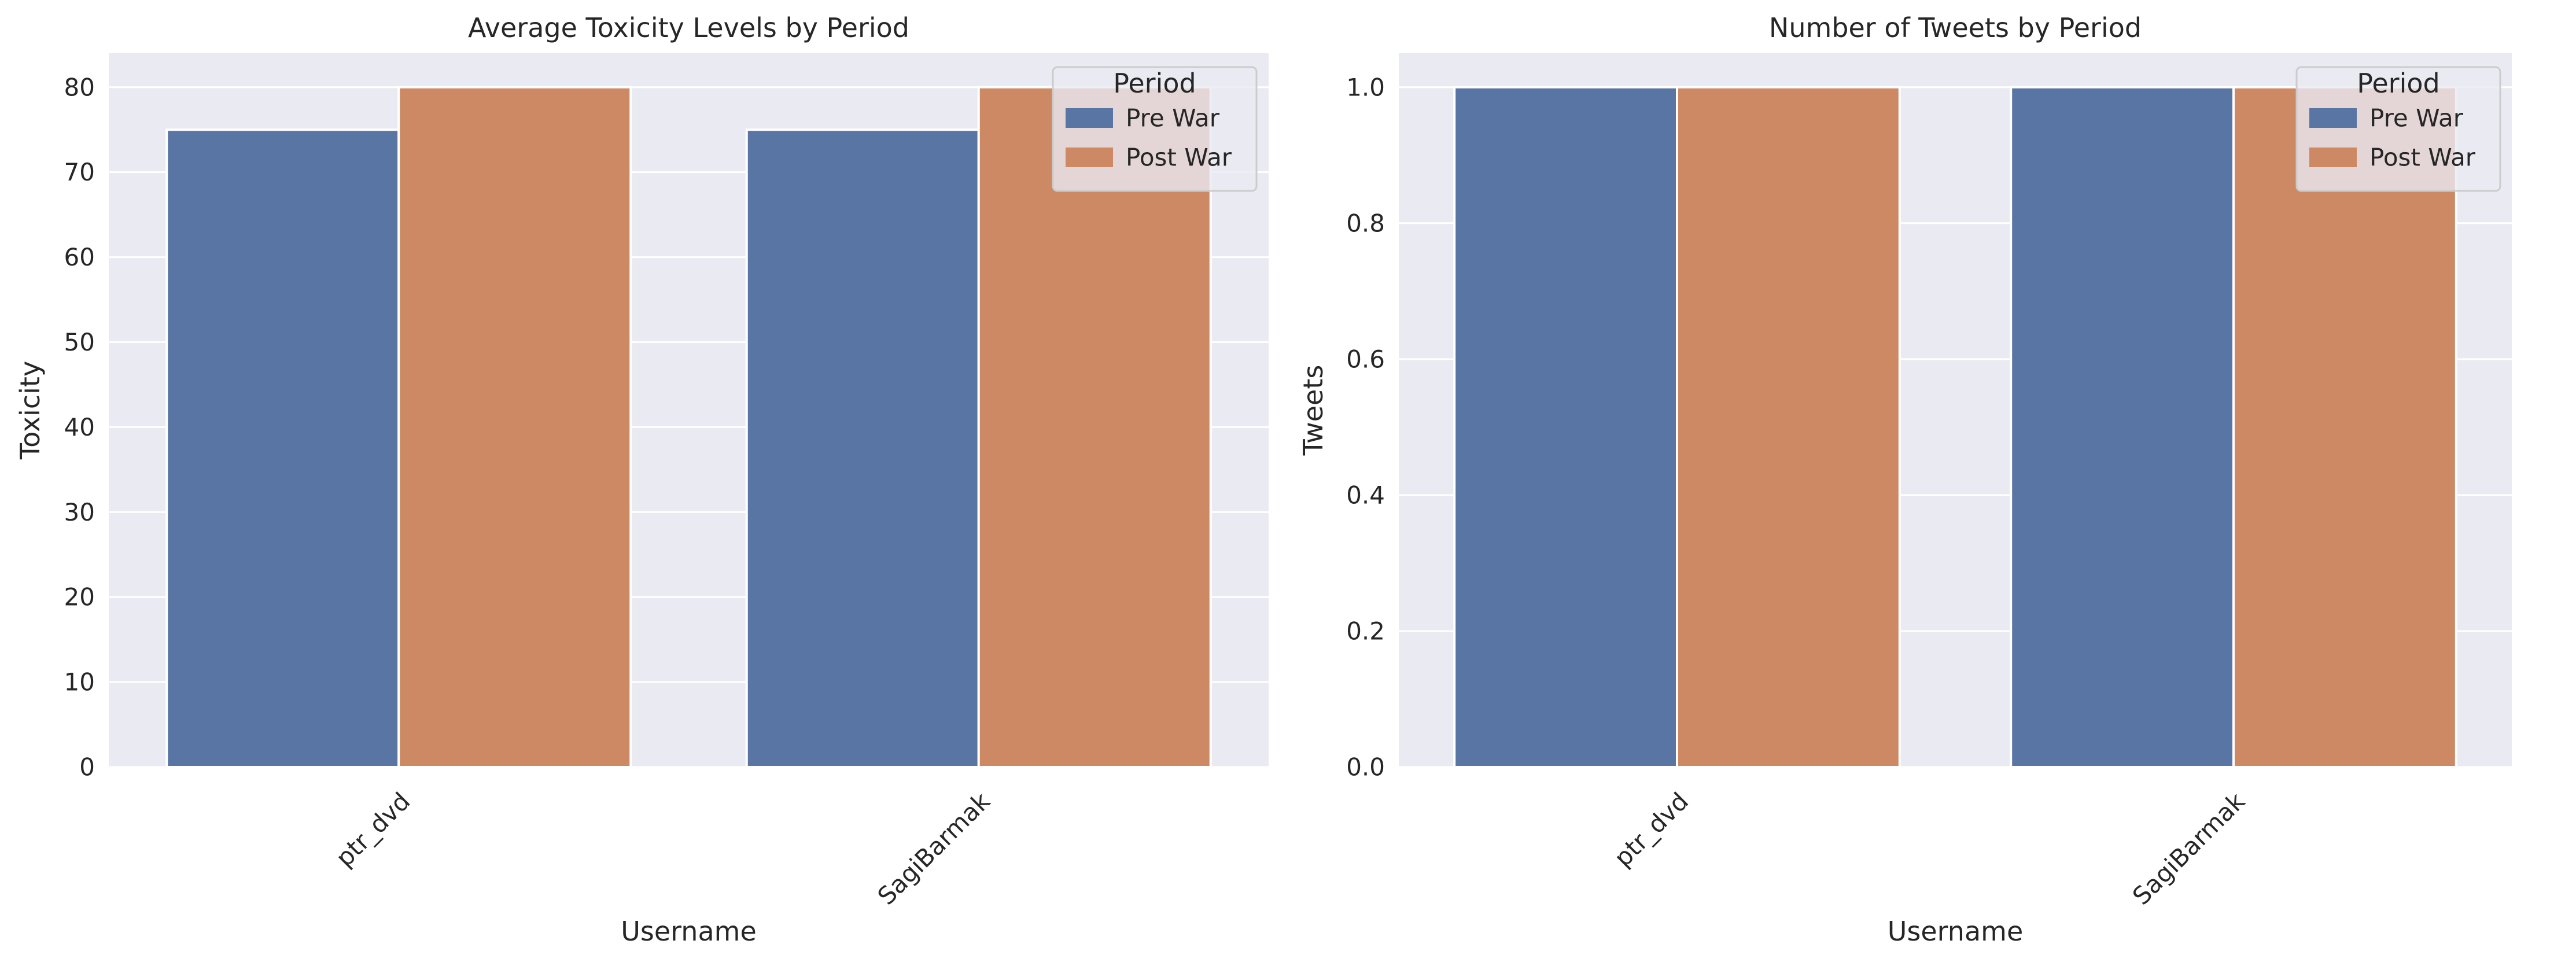  Describe the element at coordinates (1955, 27) in the screenshot. I see `chart-title: Number of Tweets by Period` at that location.